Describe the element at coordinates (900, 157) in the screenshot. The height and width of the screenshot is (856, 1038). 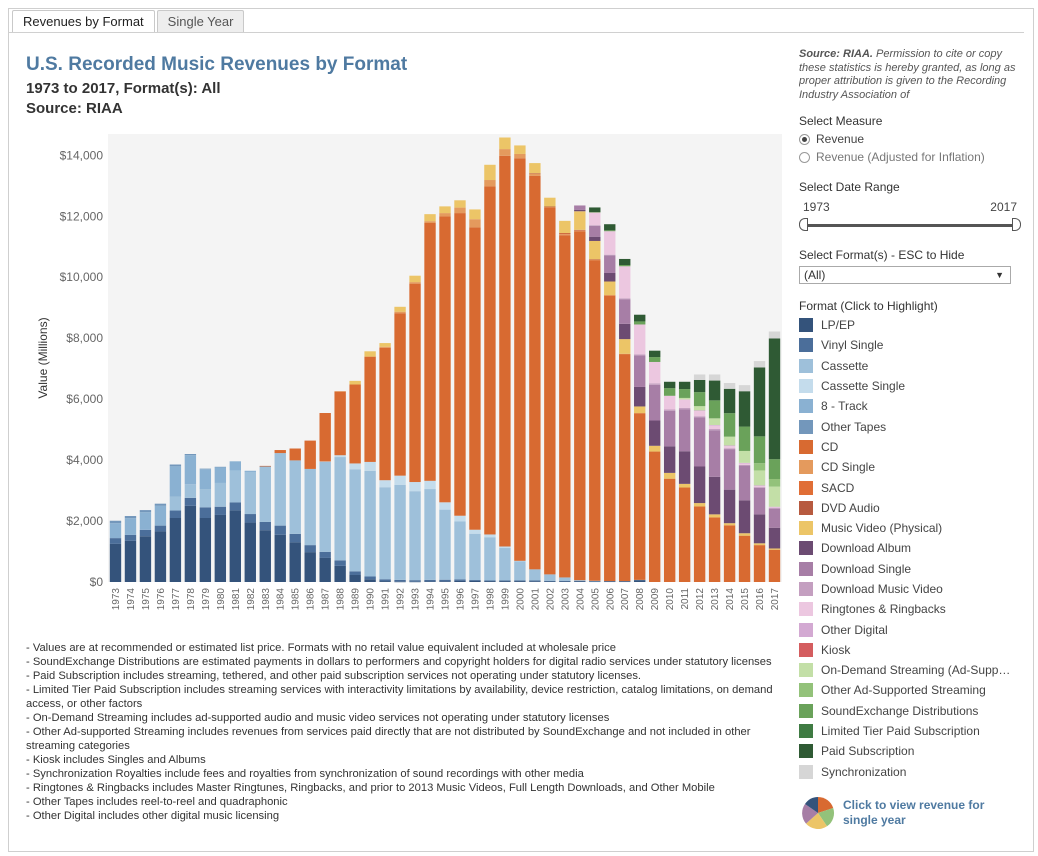
I see `measure-option-label: Revenue (Adjusted for Inflation)` at that location.